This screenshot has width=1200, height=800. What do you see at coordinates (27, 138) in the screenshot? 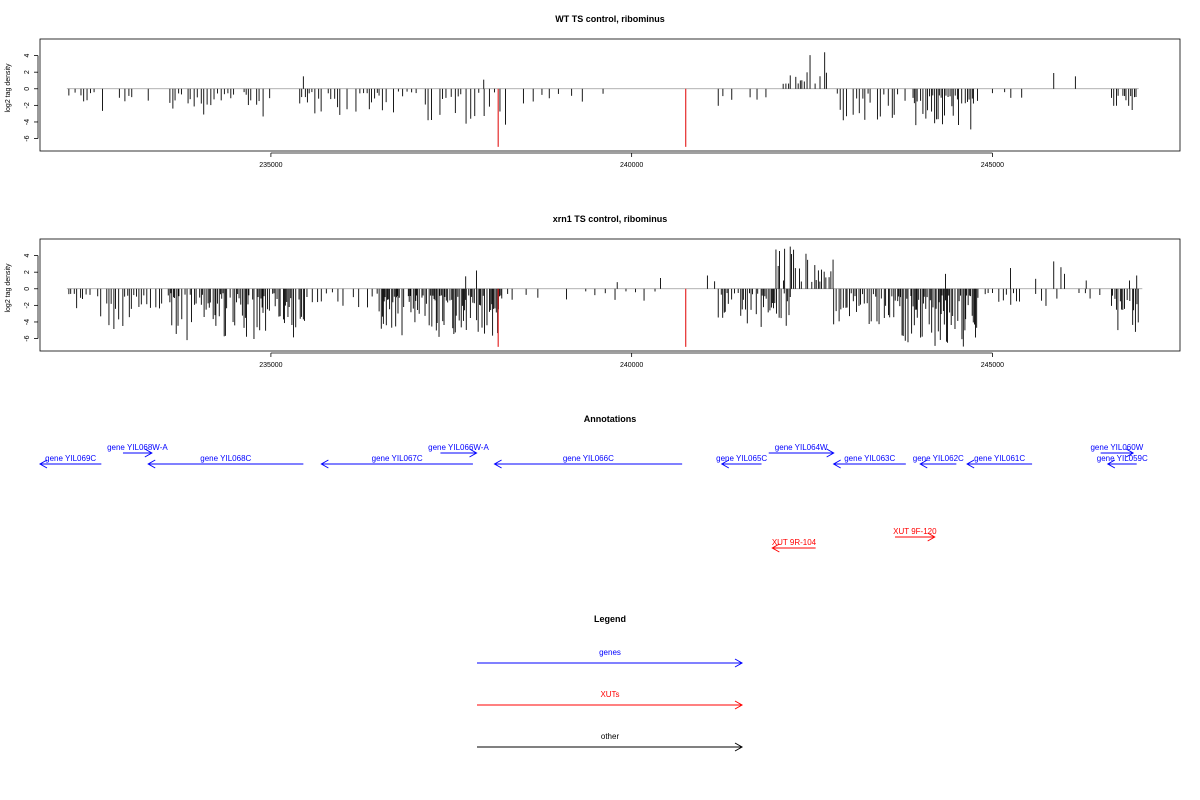
I see `wt-y-tick-label: -6` at bounding box center [27, 138].